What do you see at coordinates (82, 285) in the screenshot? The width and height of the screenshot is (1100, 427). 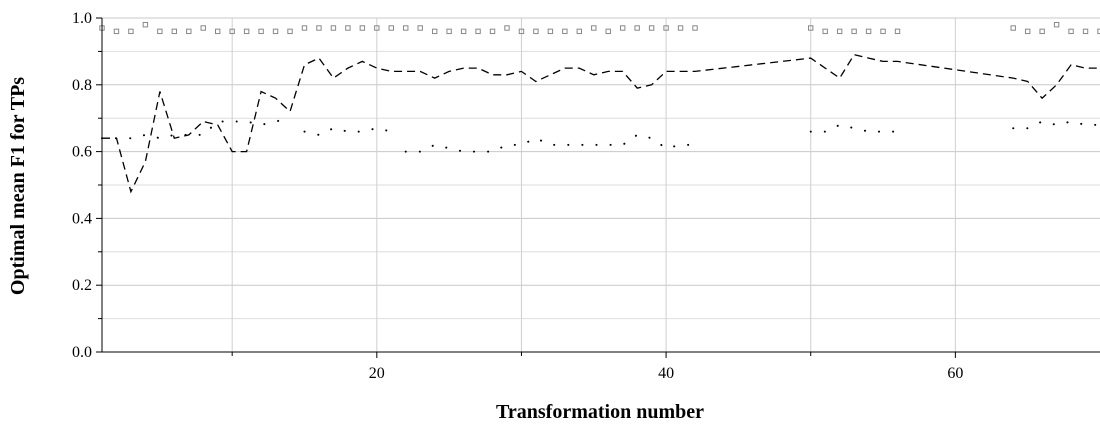 I see `y-tick-label: 0.2` at bounding box center [82, 285].